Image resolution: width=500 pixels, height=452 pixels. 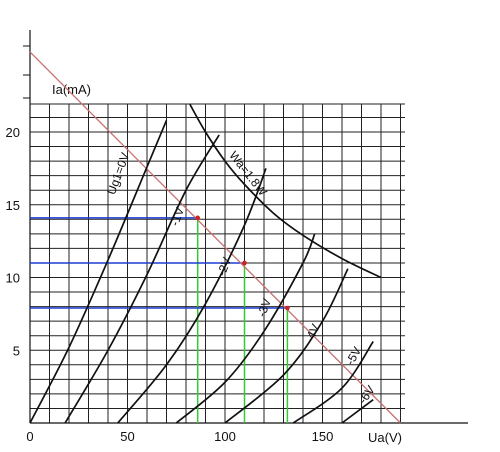 I want to click on x-tick-label: 150, so click(x=323, y=436).